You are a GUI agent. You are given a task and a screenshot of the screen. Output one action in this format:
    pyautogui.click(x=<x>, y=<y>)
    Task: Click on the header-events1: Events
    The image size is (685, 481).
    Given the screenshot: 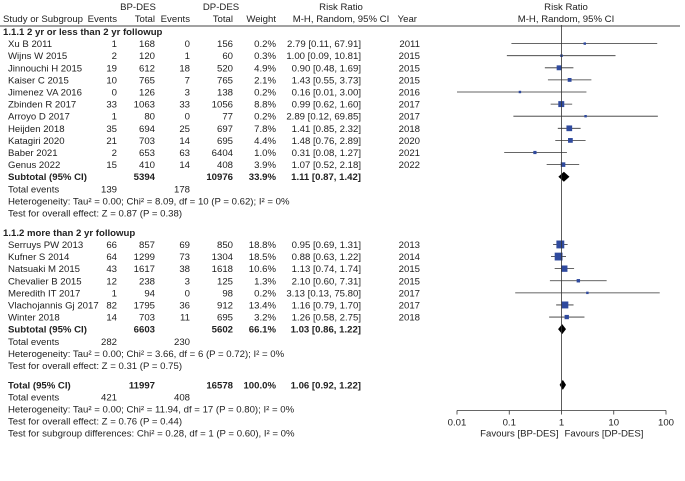 What is the action you would take?
    pyautogui.click(x=103, y=19)
    